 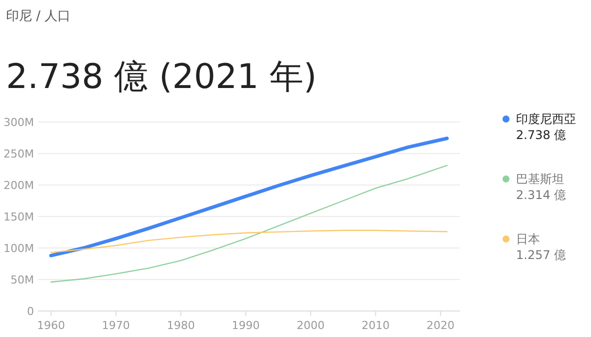 What do you see at coordinates (541, 255) in the screenshot?
I see `text: 1.257 億` at bounding box center [541, 255].